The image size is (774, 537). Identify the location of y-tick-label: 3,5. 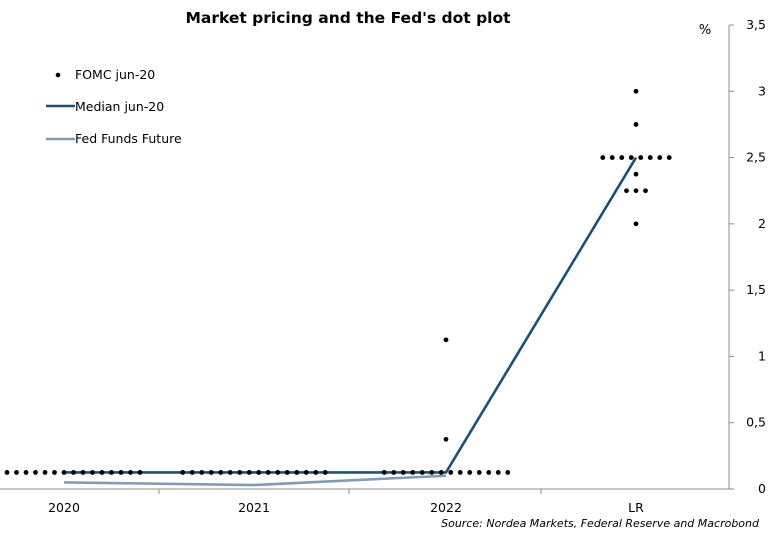
(756, 24).